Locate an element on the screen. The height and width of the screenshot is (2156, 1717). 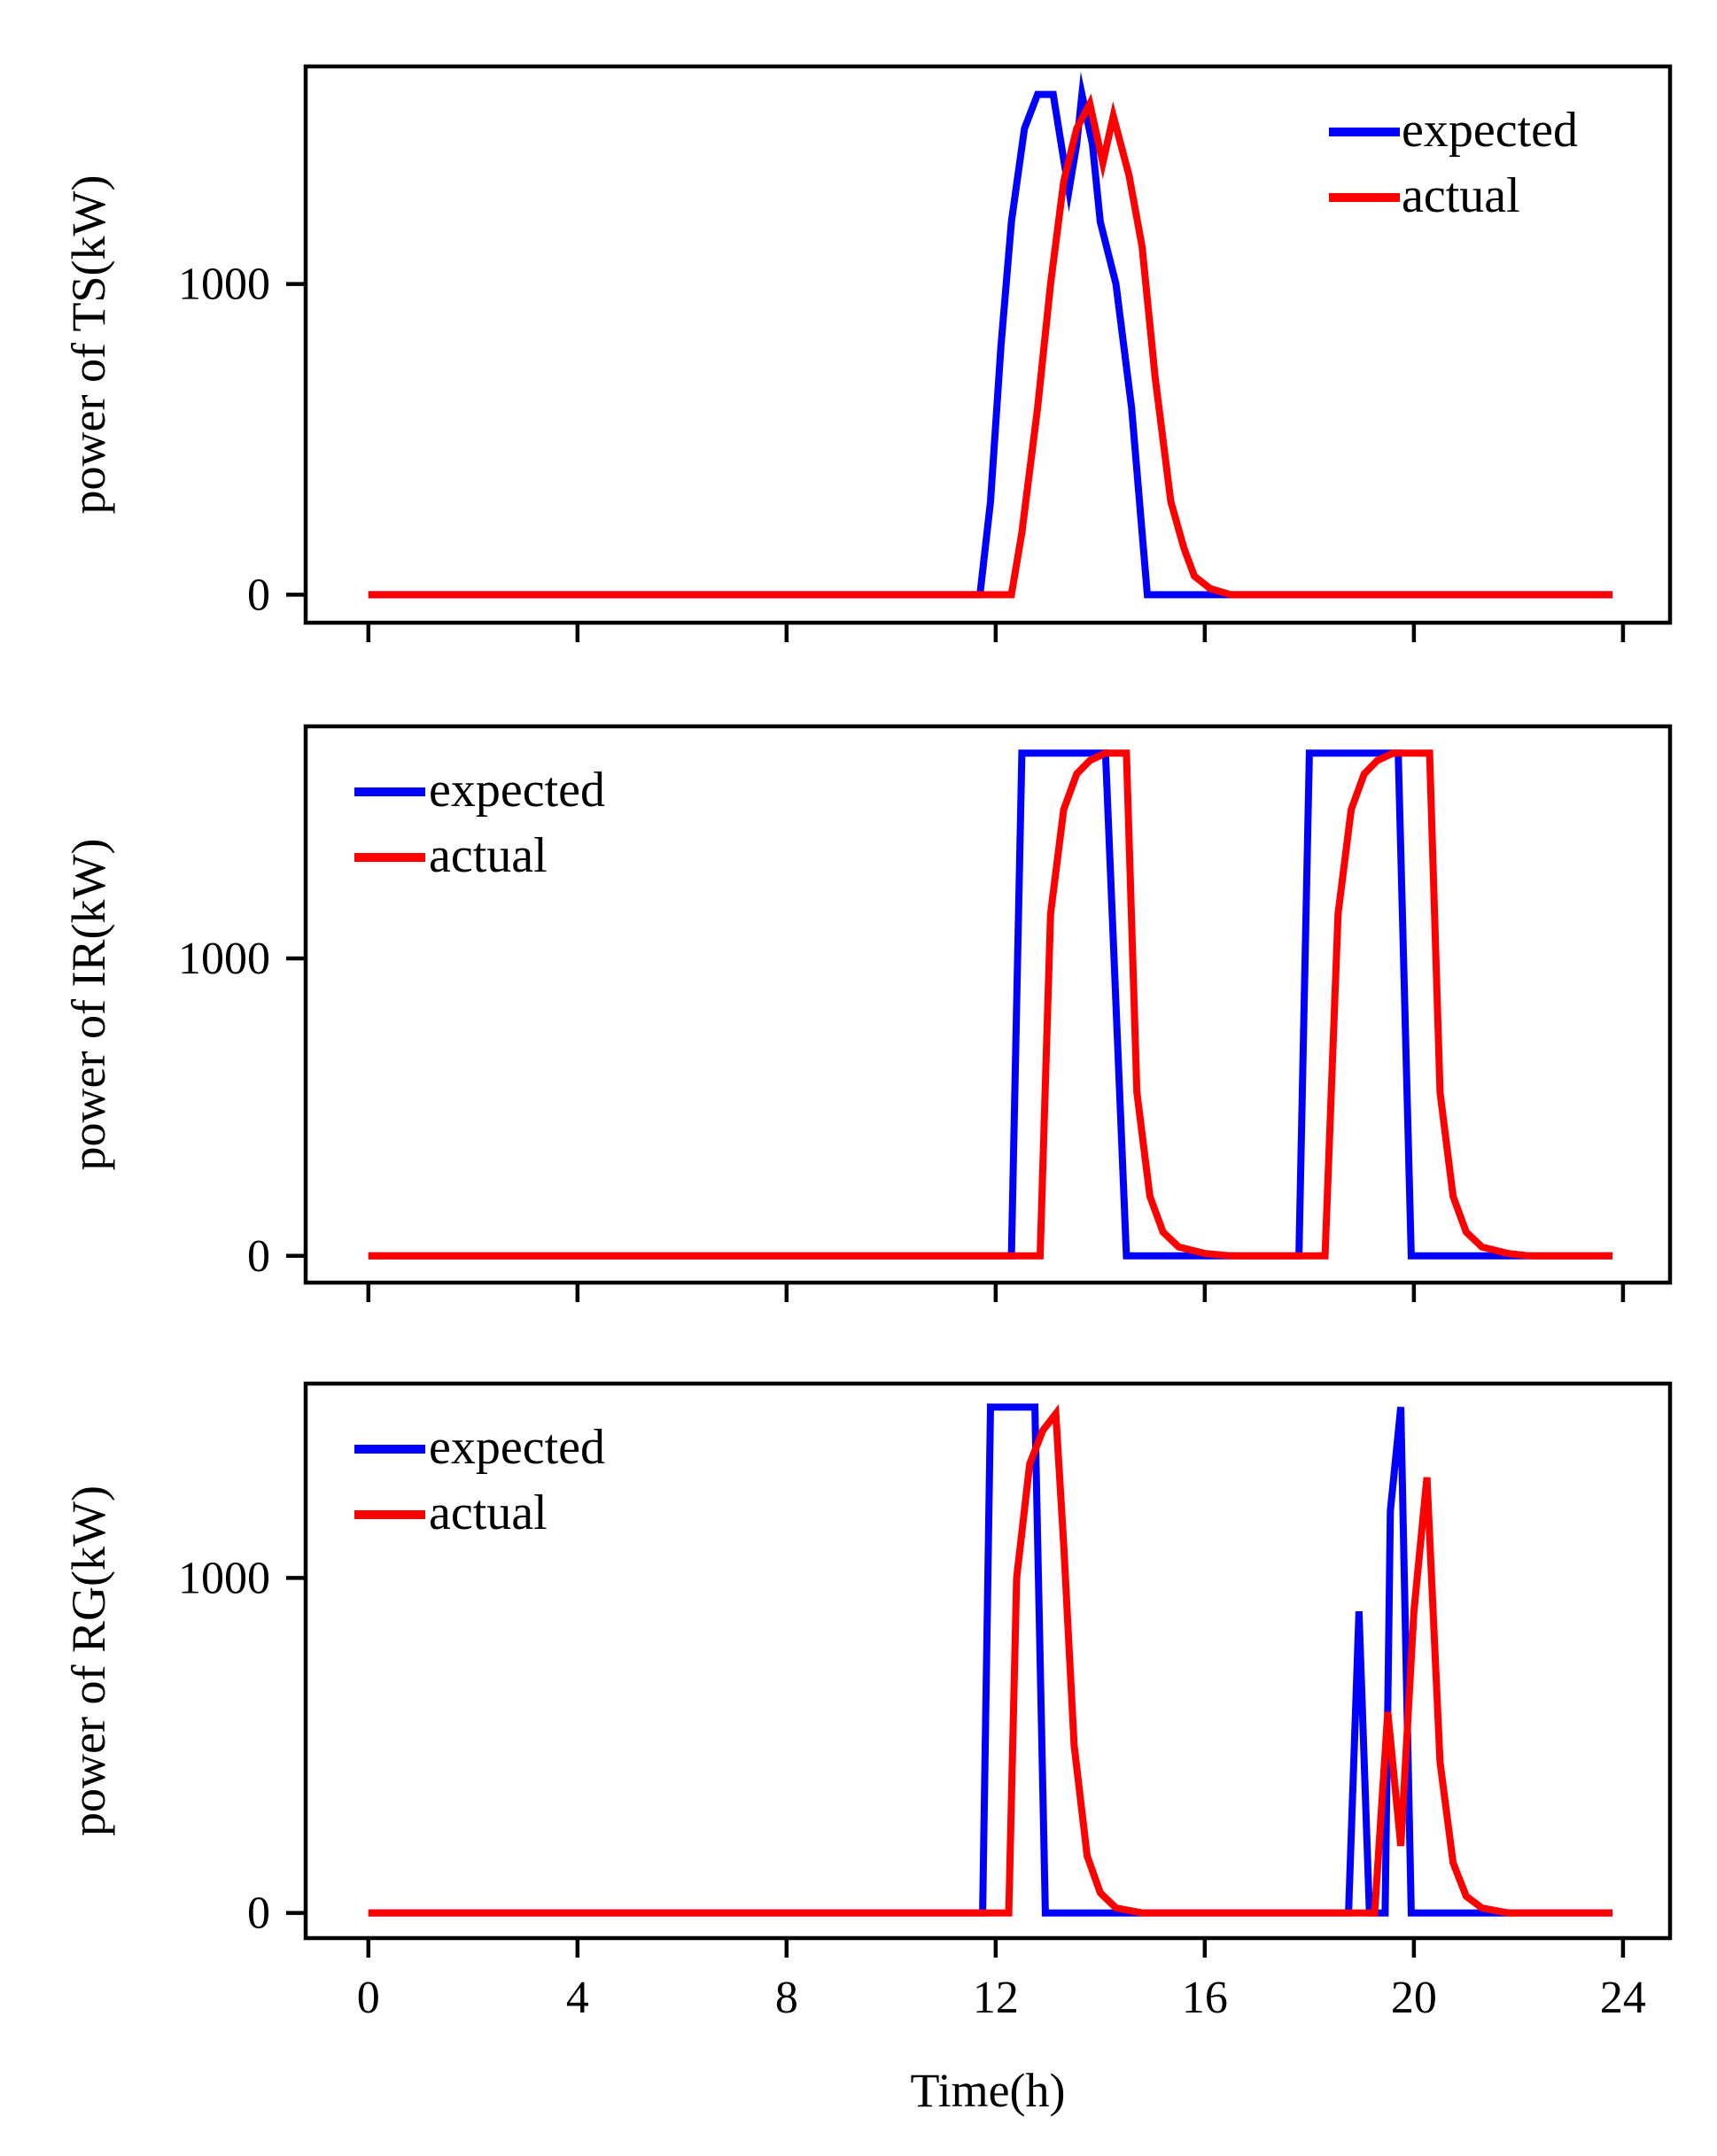
x-tick-label: 8 is located at coordinates (786, 1998).